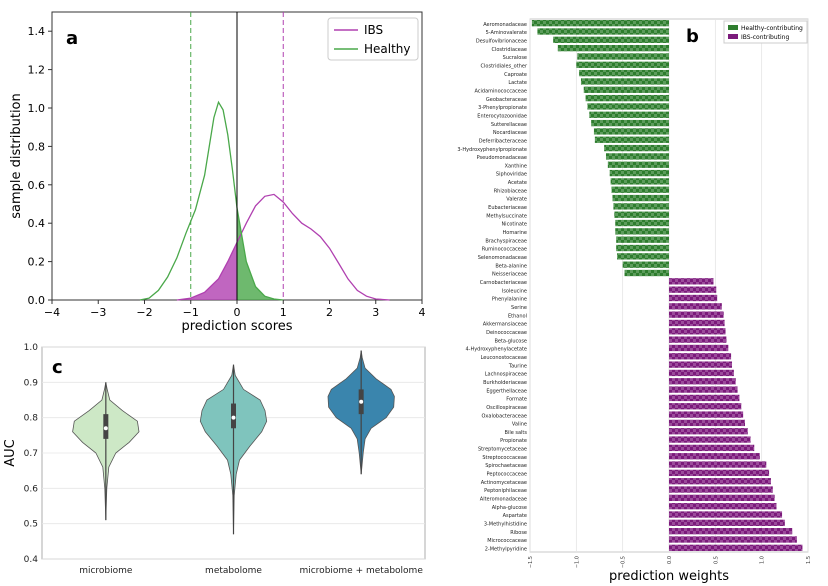  Describe the element at coordinates (37, 70) in the screenshot. I see `y-tick-label: 1.2` at that location.